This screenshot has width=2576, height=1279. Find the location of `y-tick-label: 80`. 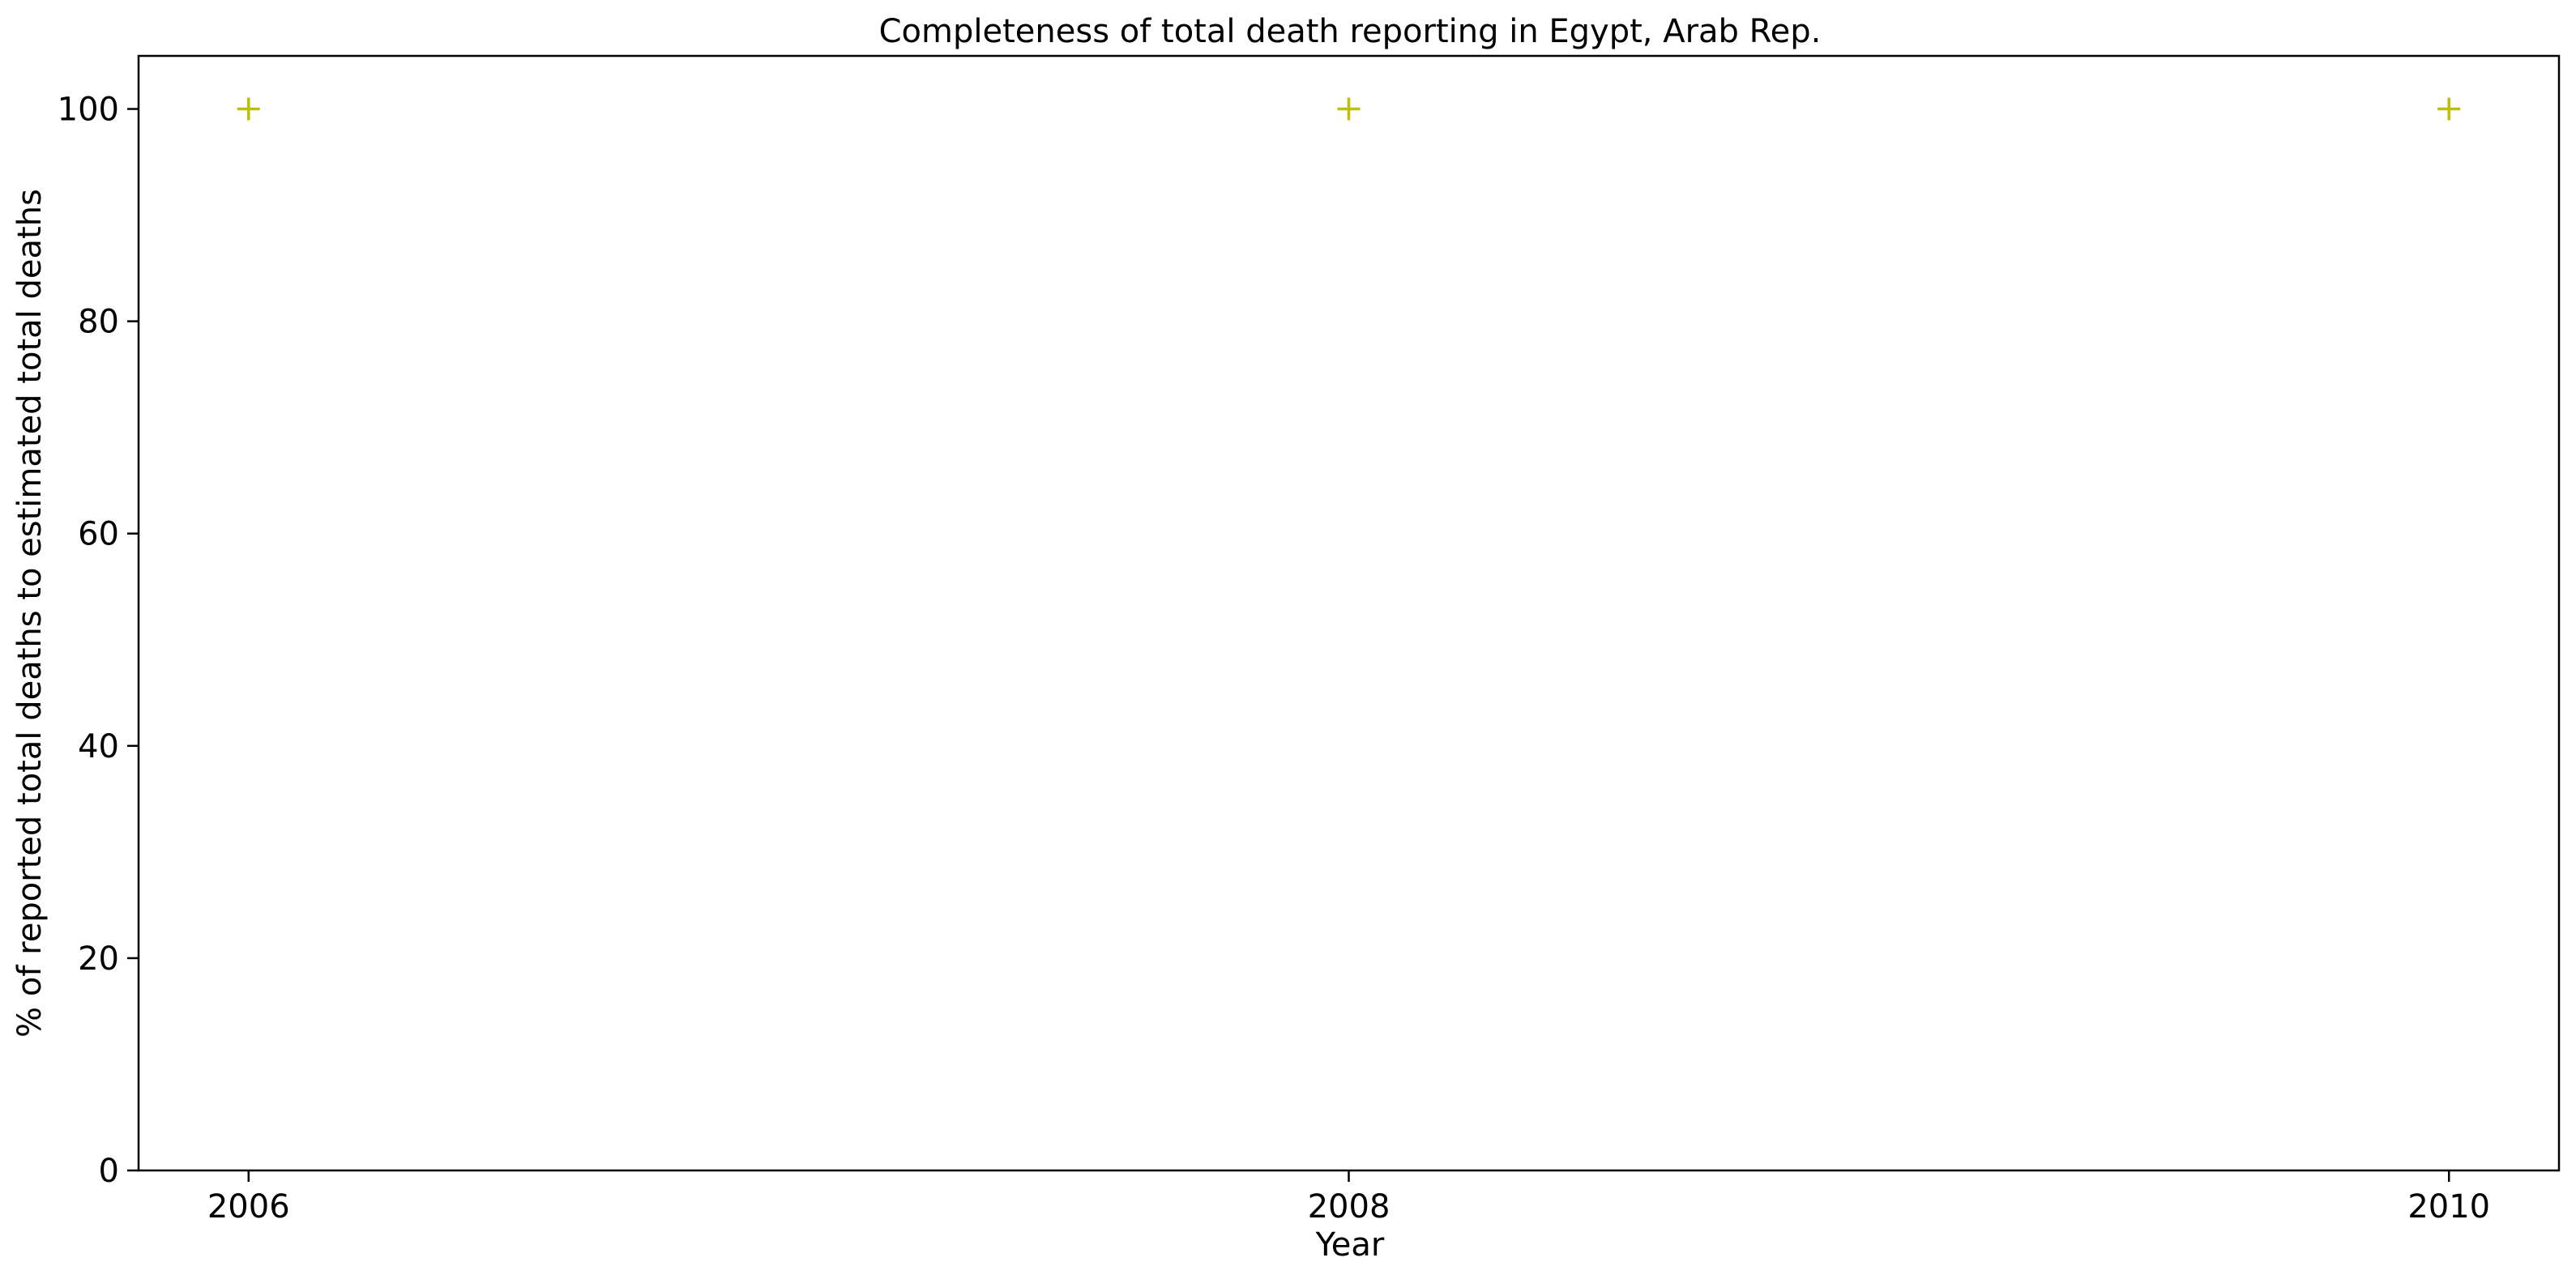

y-tick-label: 80 is located at coordinates (98, 322).